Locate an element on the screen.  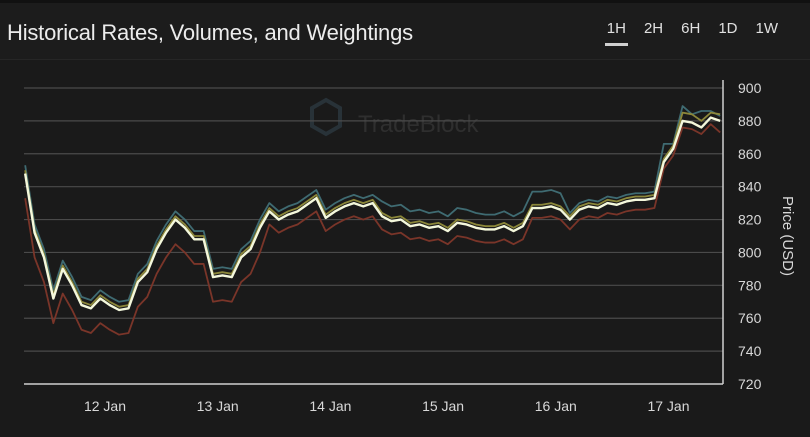
tab-6h: 6H is located at coordinates (691, 28).